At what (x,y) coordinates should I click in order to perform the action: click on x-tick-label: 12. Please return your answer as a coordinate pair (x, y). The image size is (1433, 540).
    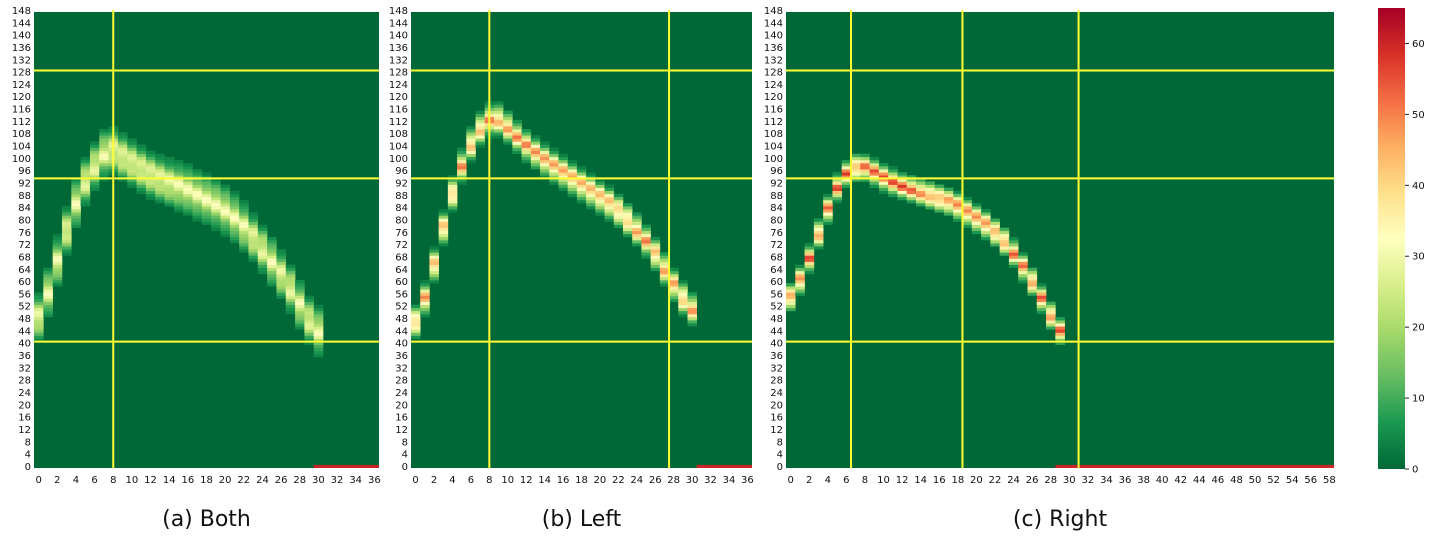
    Looking at the image, I should click on (526, 480).